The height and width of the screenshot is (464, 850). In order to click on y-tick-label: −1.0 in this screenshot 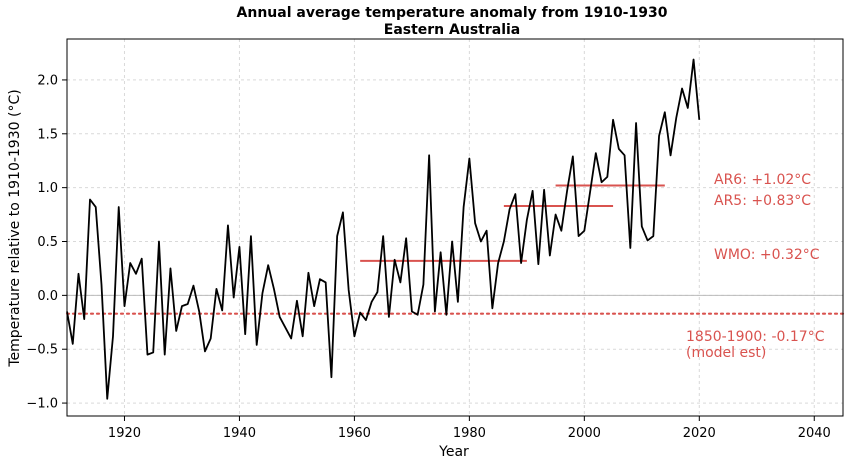, I will do `click(42, 404)`.